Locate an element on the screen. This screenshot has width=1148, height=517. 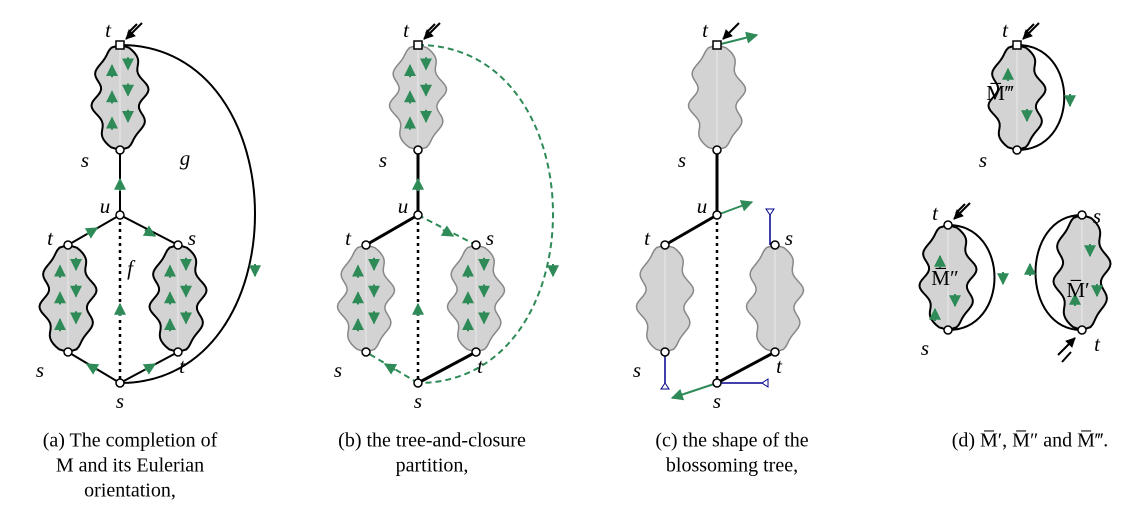
caption: (b) the tree-and-closure is located at coordinates (432, 441).